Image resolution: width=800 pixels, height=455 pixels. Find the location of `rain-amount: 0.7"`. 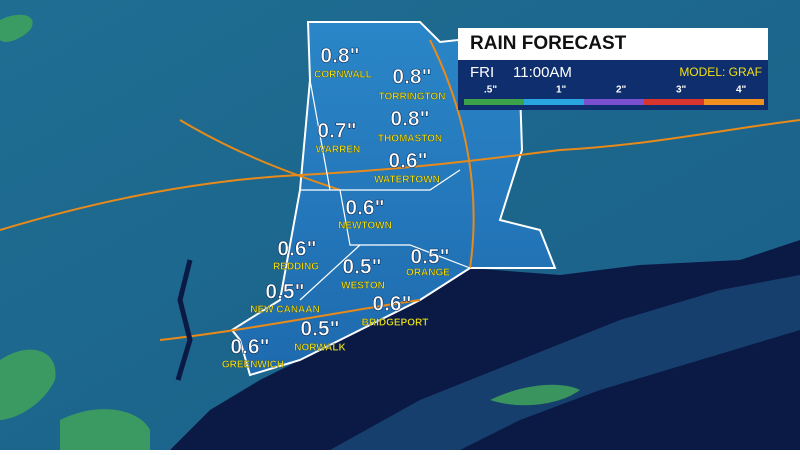

rain-amount: 0.7" is located at coordinates (336, 131).